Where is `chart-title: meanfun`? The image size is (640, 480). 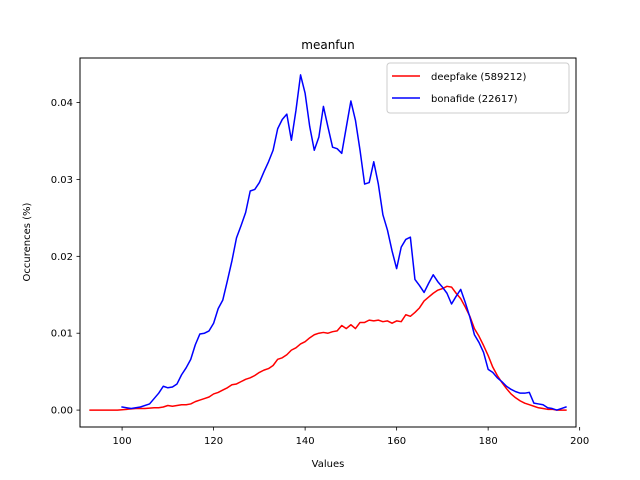
chart-title: meanfun is located at coordinates (327, 45).